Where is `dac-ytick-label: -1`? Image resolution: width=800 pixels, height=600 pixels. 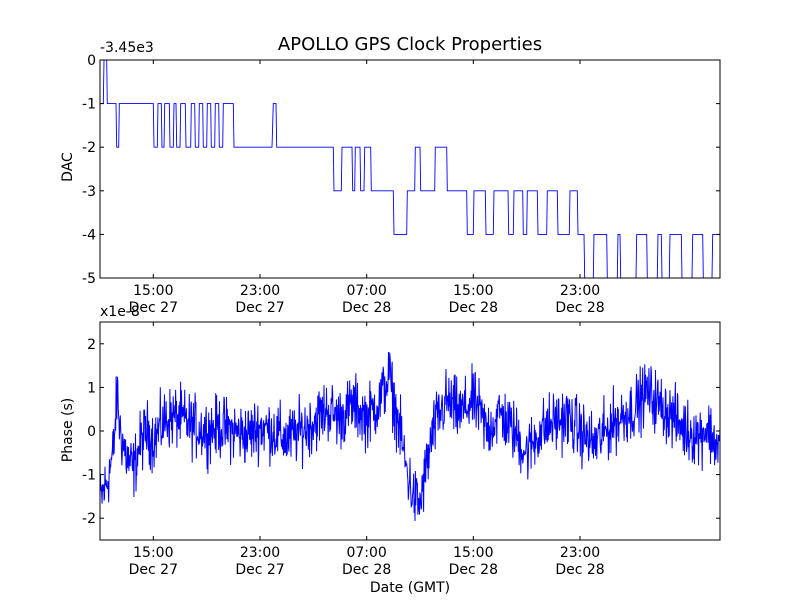 dac-ytick-label: -1 is located at coordinates (89, 105).